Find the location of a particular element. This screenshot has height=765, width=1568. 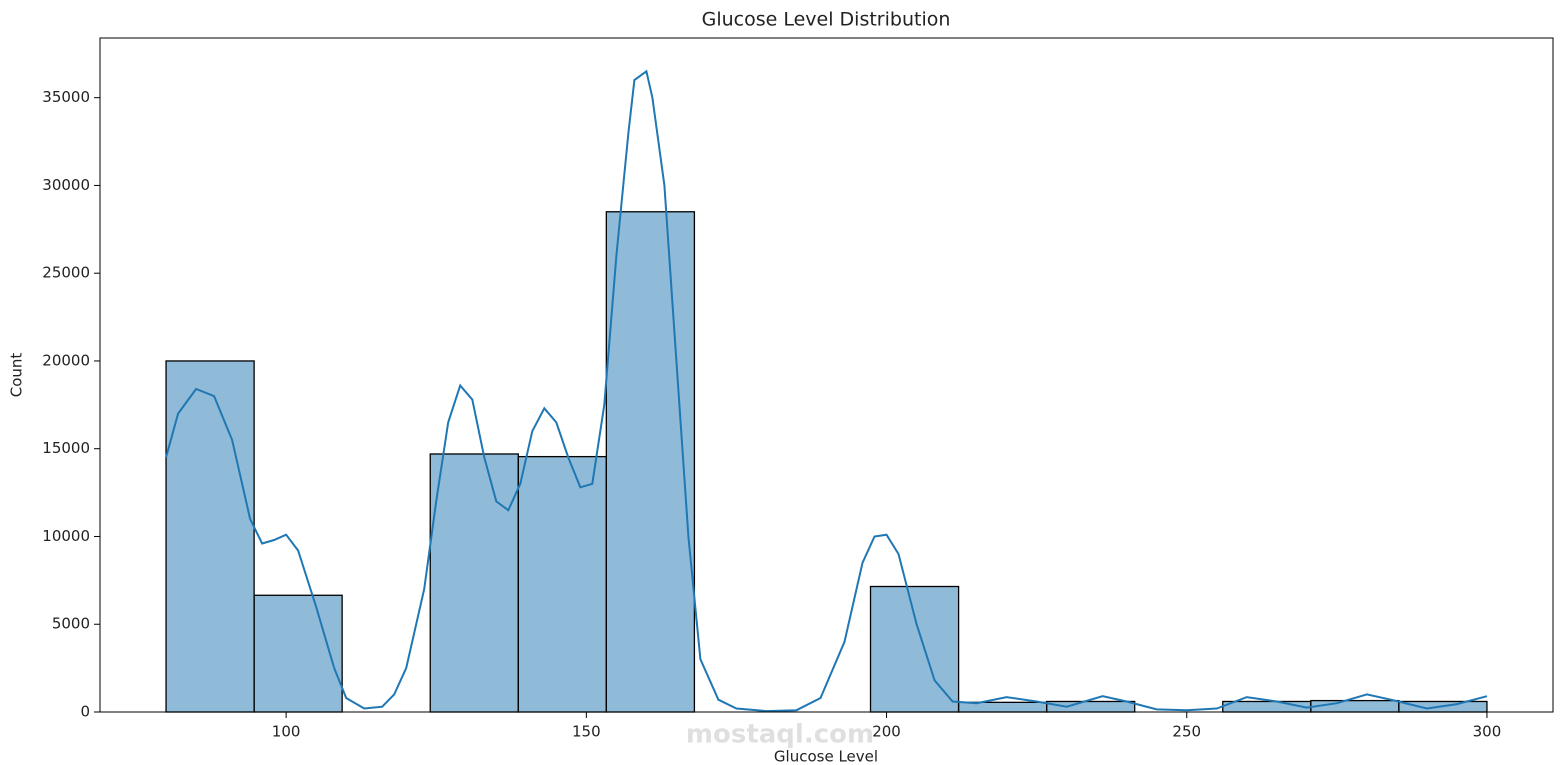

y-tick-label: 20000 is located at coordinates (66, 360).